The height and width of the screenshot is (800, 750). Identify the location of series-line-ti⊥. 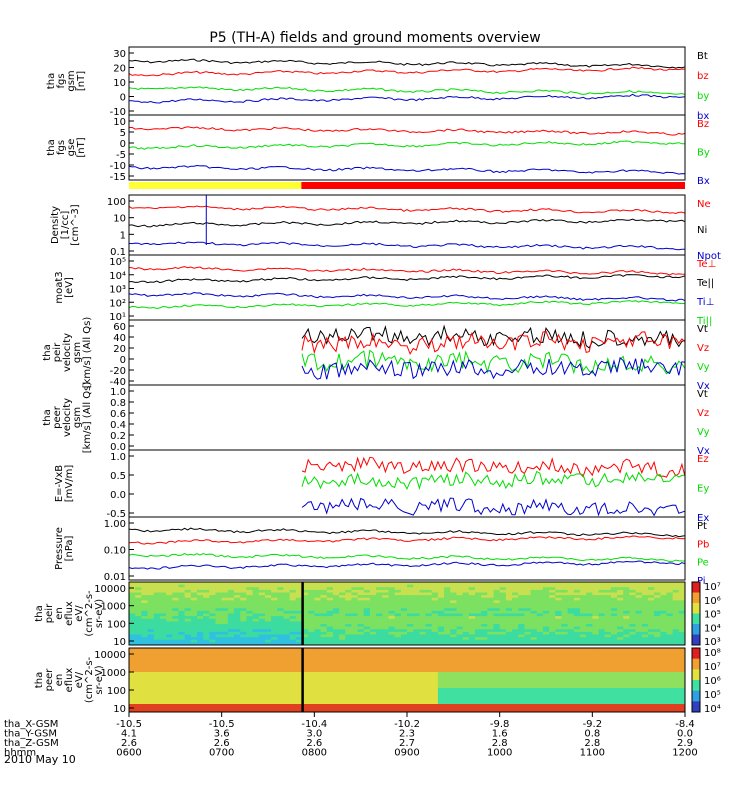
(407, 296).